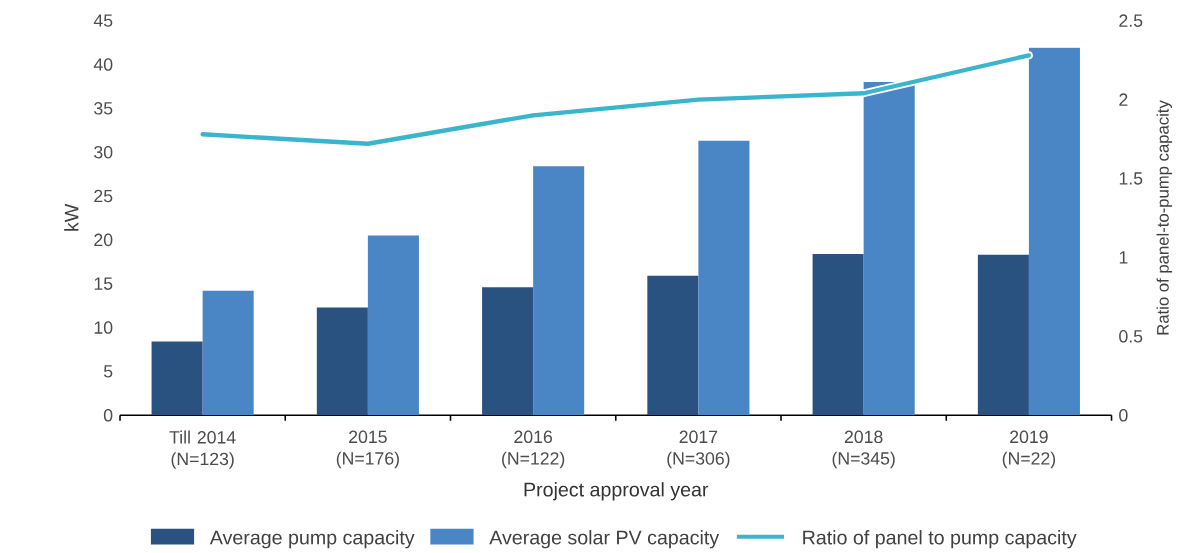  Describe the element at coordinates (1131, 21) in the screenshot. I see `y2-tick-label: 2.5` at that location.